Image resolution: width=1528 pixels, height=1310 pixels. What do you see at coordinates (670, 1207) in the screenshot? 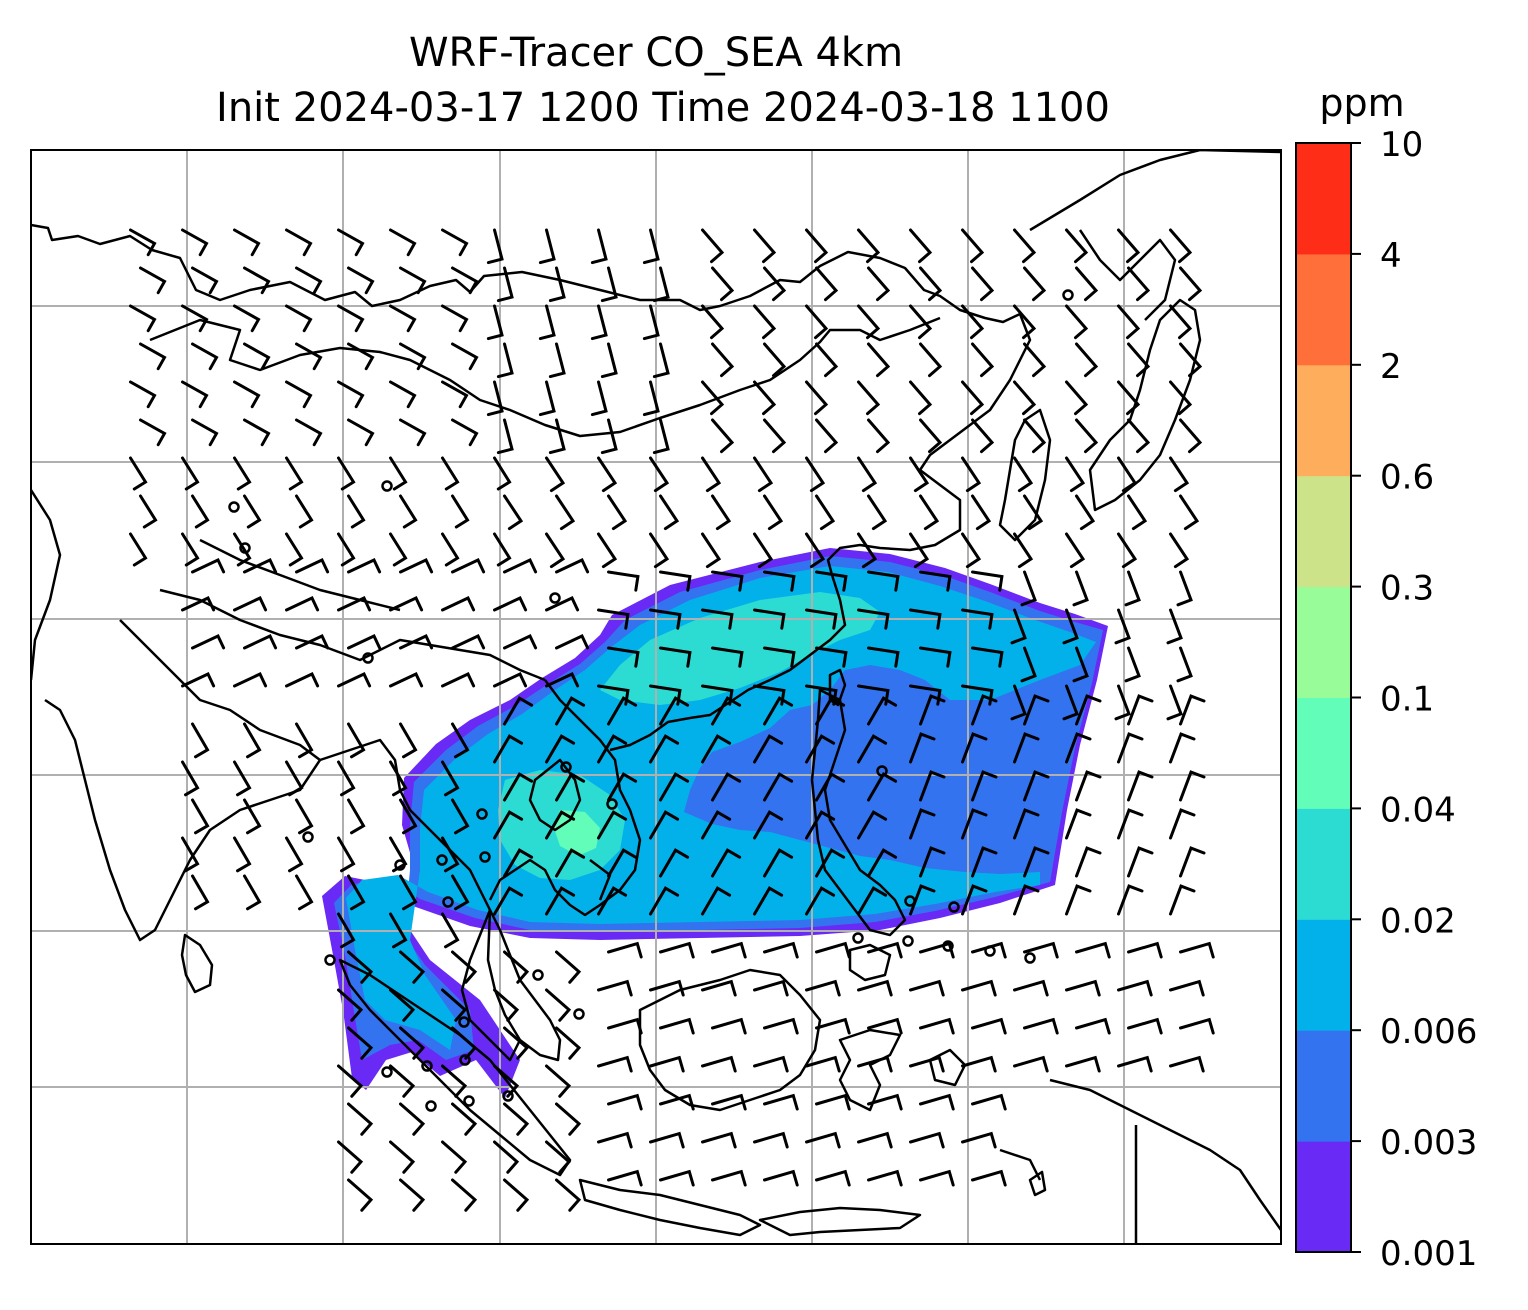
I see `coastline-java` at bounding box center [670, 1207].